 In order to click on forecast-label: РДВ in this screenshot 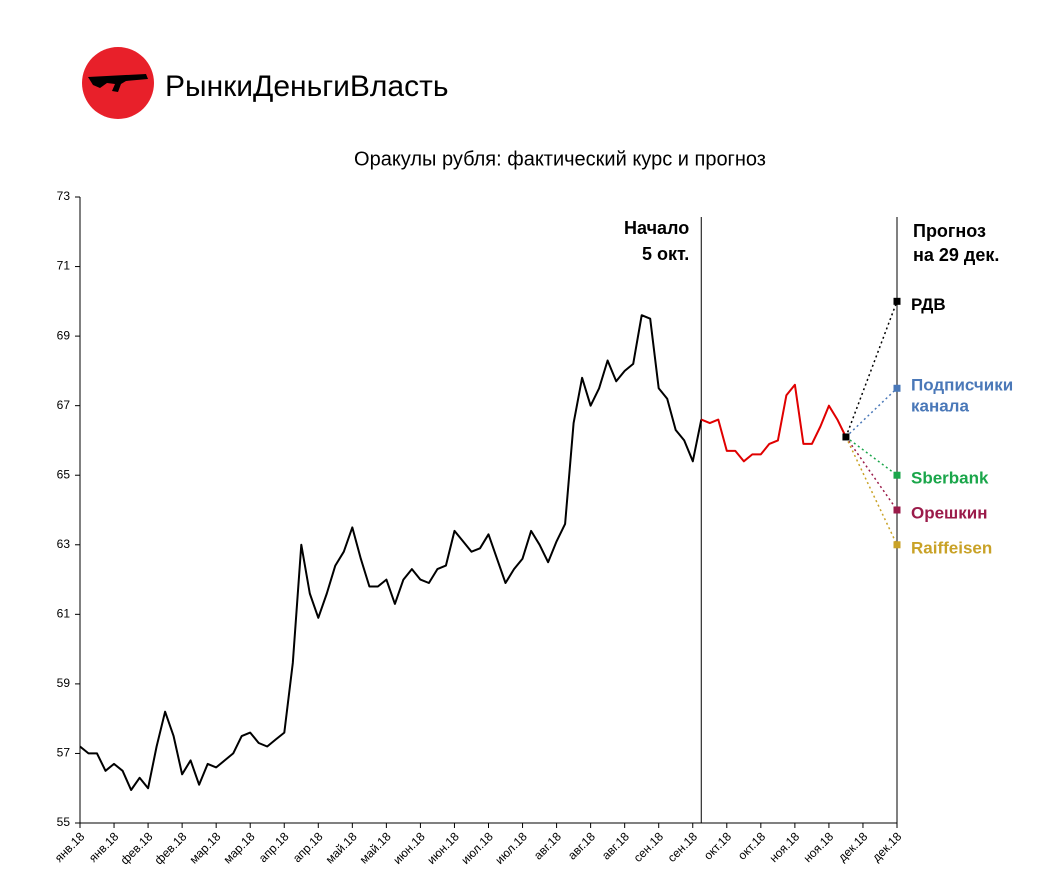, I will do `click(928, 304)`.